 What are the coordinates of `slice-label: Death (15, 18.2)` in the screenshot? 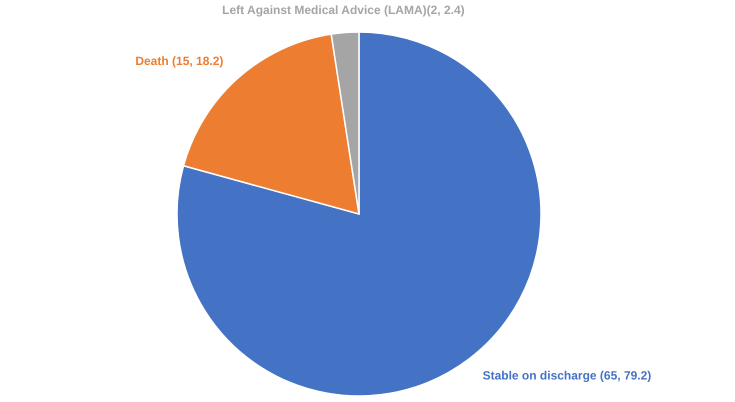 It's located at (179, 61).